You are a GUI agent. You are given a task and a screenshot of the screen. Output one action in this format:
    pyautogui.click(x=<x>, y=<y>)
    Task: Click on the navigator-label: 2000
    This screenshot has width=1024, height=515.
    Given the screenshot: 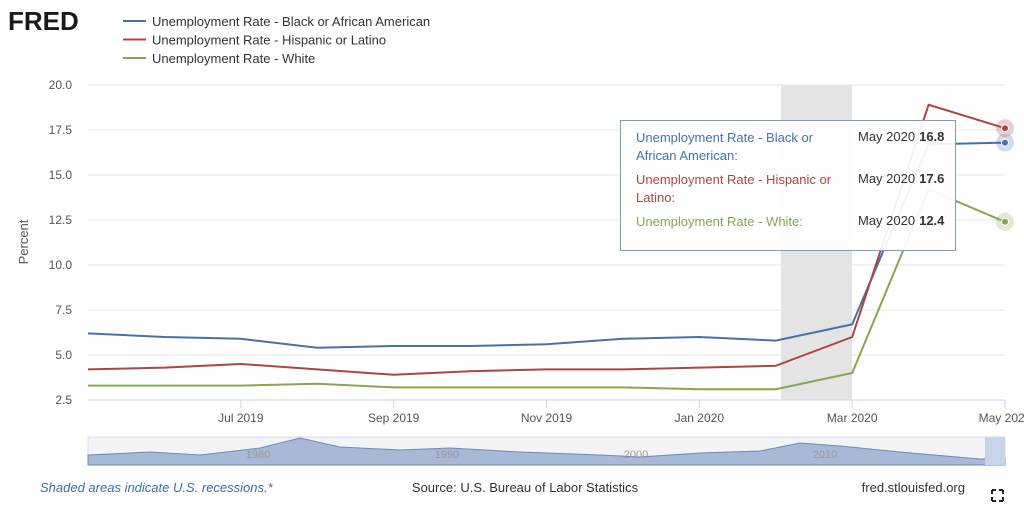 What is the action you would take?
    pyautogui.click(x=636, y=455)
    